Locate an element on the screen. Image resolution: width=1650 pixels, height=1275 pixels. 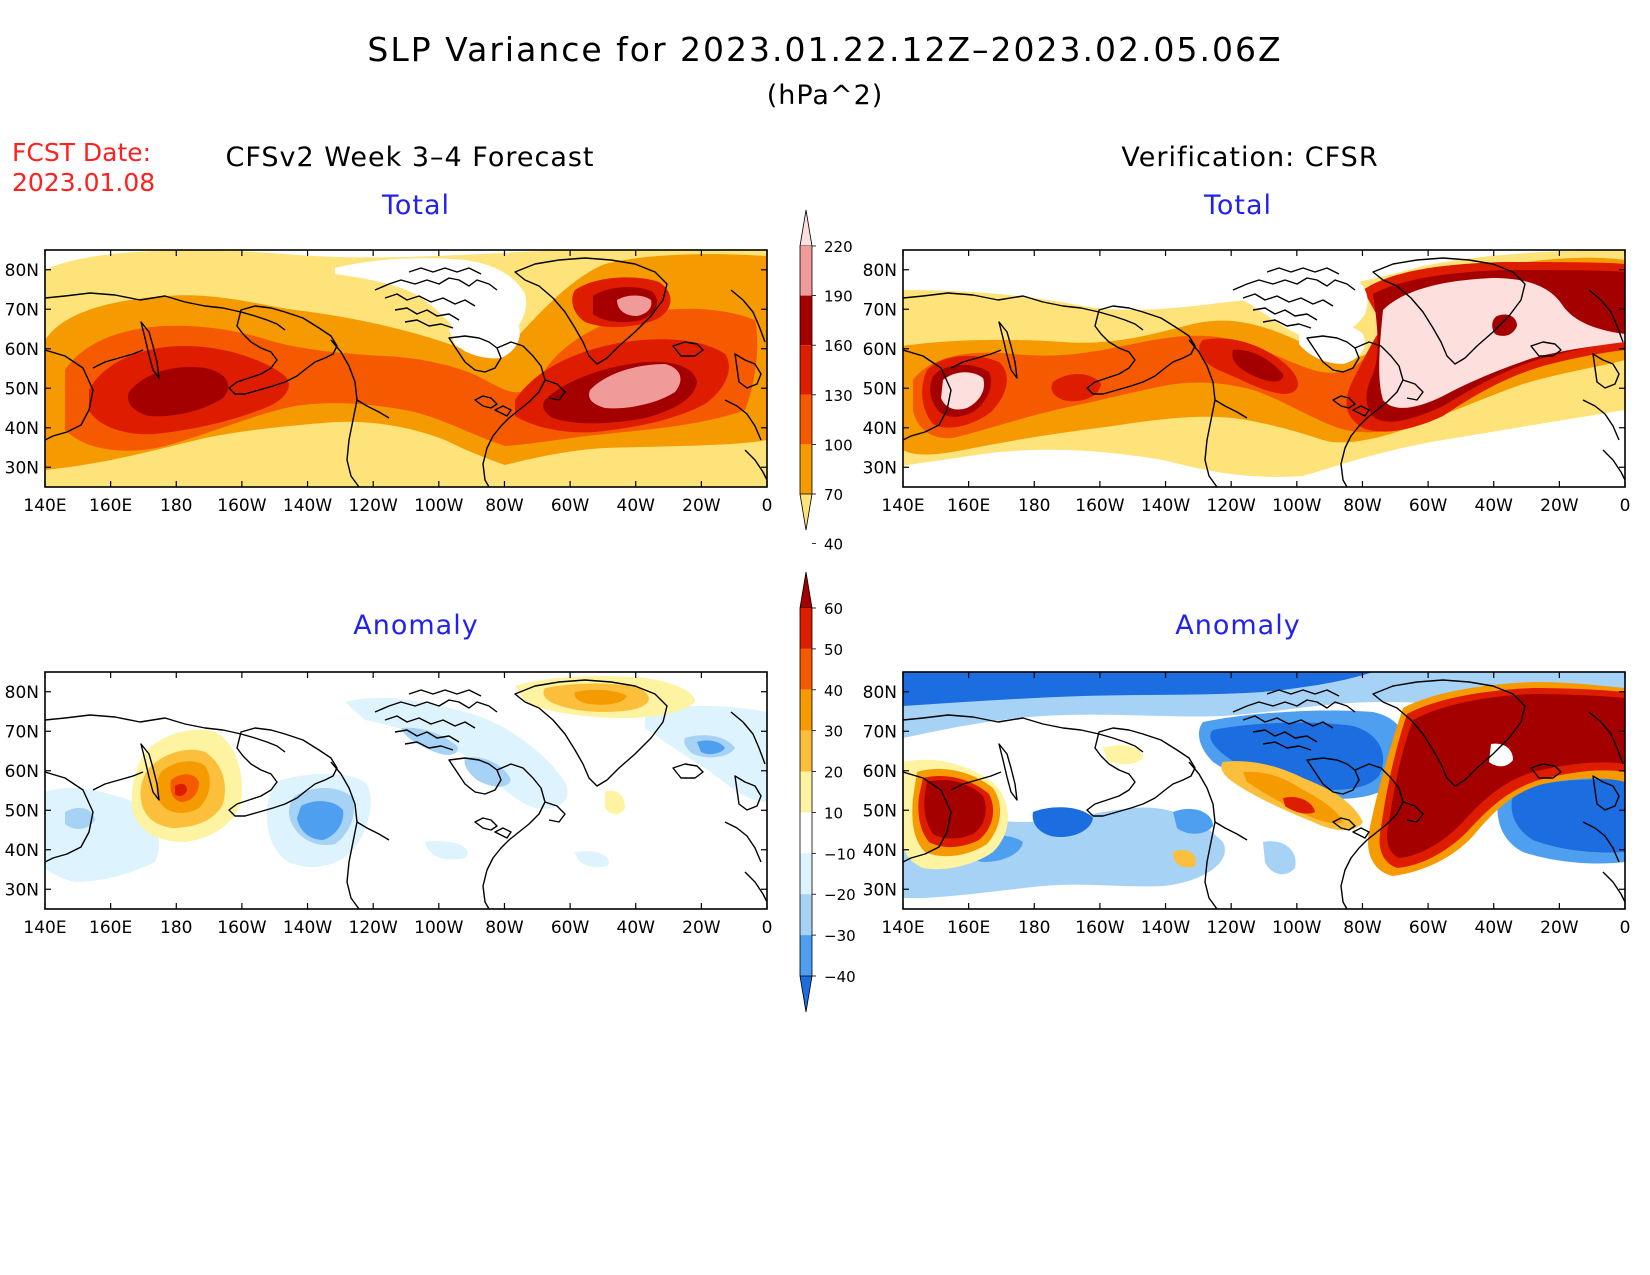
colorbar-anomaly-level-label: 60 is located at coordinates (833, 609).